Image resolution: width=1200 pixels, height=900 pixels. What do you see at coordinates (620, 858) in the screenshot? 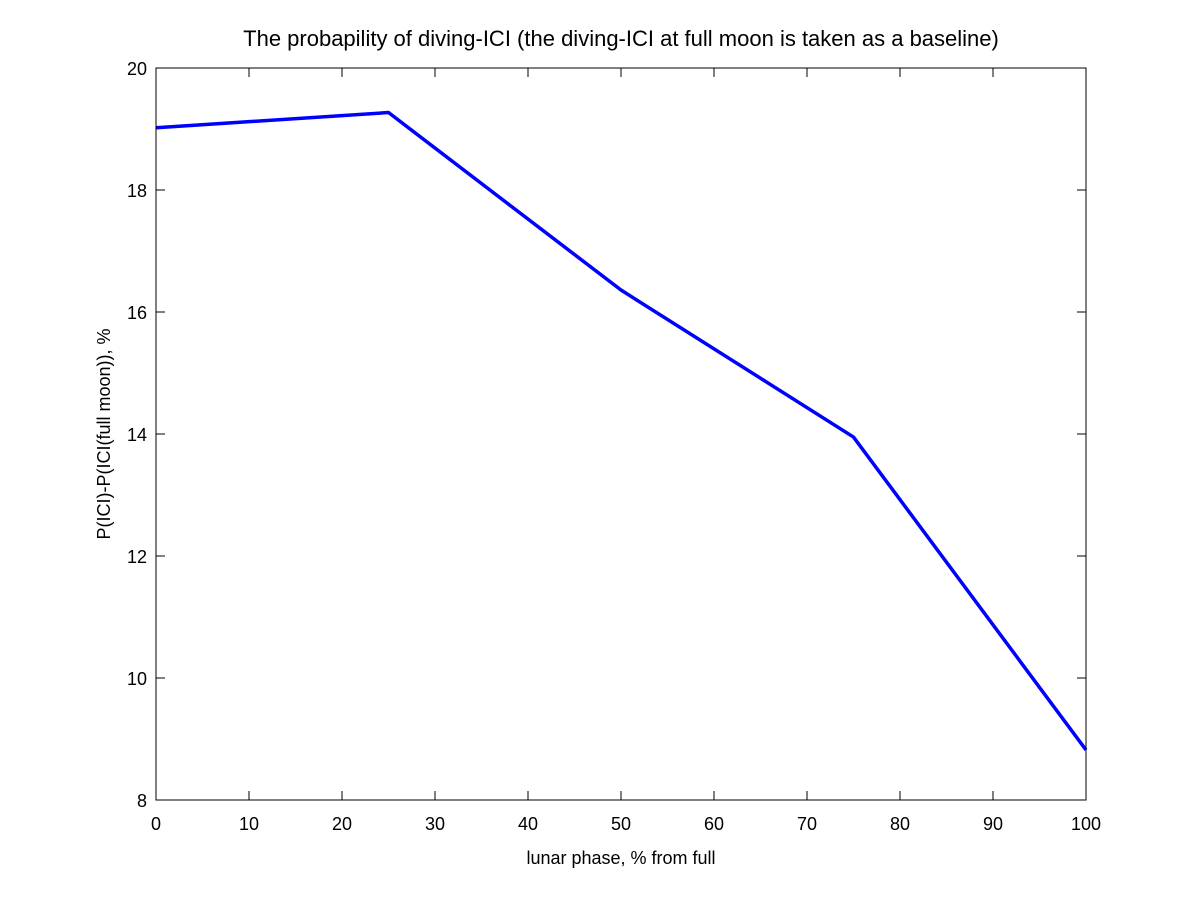
I see `x-axis-label: lunar phase, % from full` at bounding box center [620, 858].